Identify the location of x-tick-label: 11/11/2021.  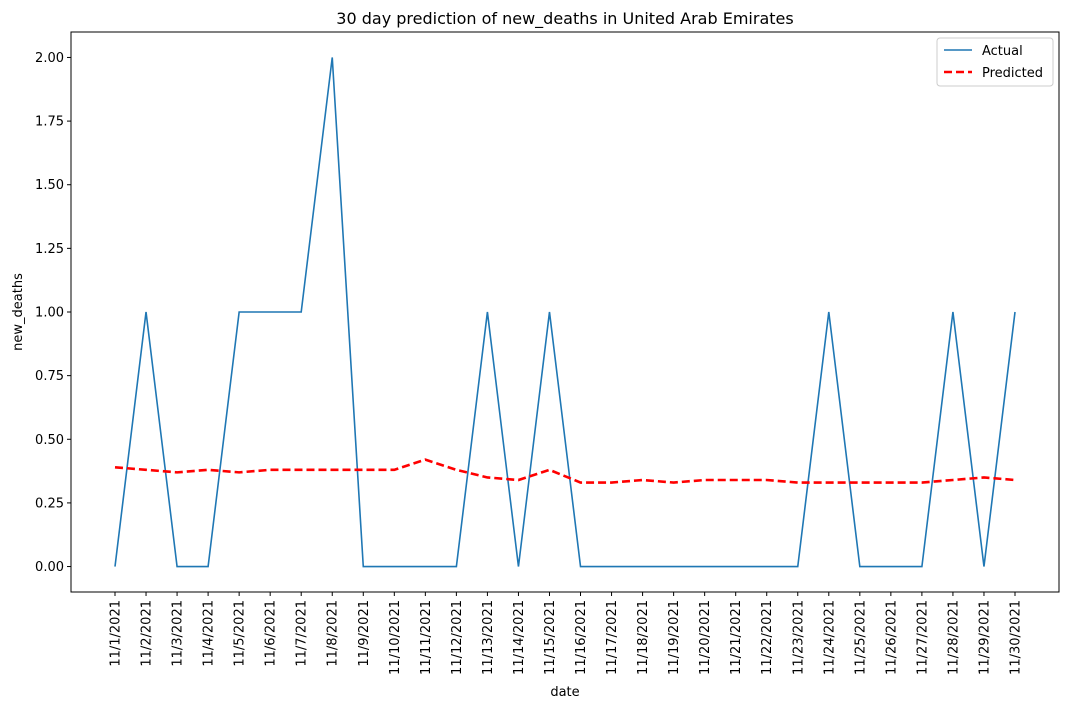
(426, 637).